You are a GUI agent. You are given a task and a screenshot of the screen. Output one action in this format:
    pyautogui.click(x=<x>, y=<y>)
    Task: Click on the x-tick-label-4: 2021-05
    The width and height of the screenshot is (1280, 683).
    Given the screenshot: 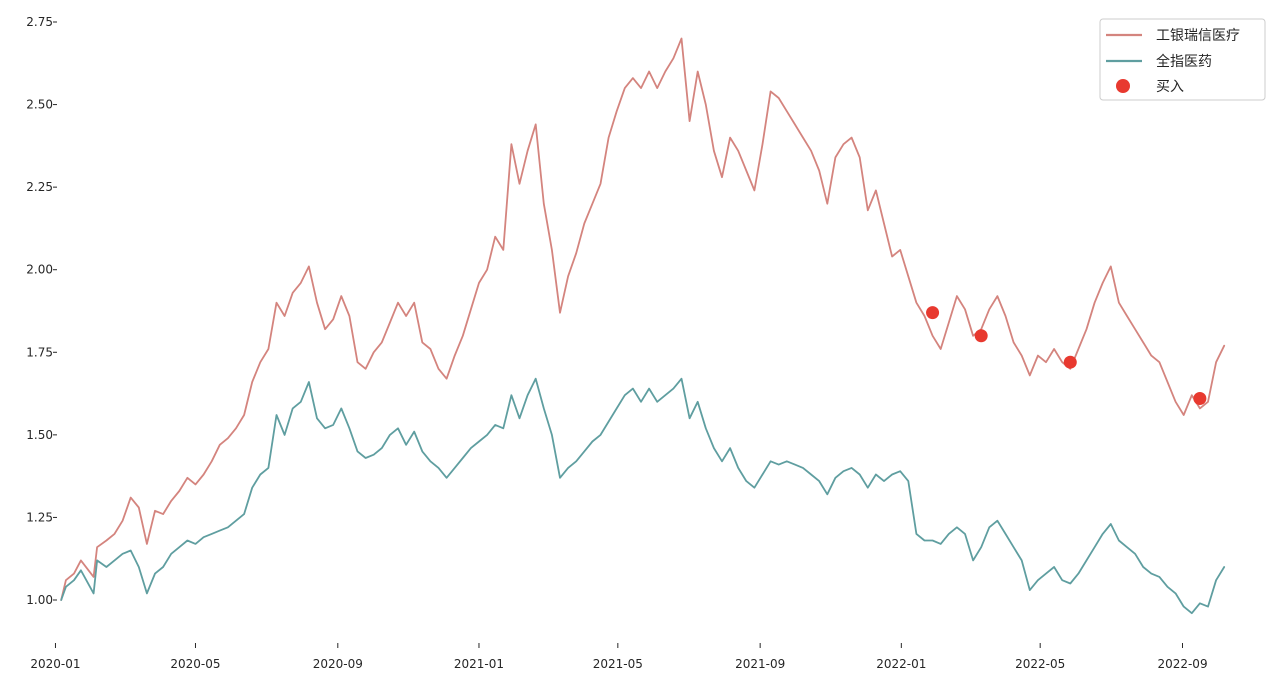 What is the action you would take?
    pyautogui.click(x=618, y=664)
    